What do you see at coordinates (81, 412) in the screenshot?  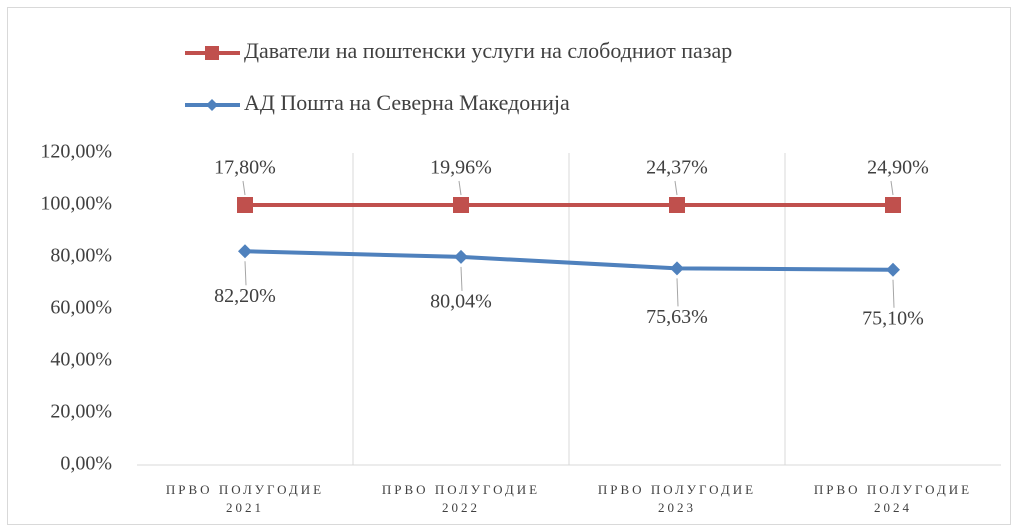 I see `y-tick-label: 20,00%` at bounding box center [81, 412].